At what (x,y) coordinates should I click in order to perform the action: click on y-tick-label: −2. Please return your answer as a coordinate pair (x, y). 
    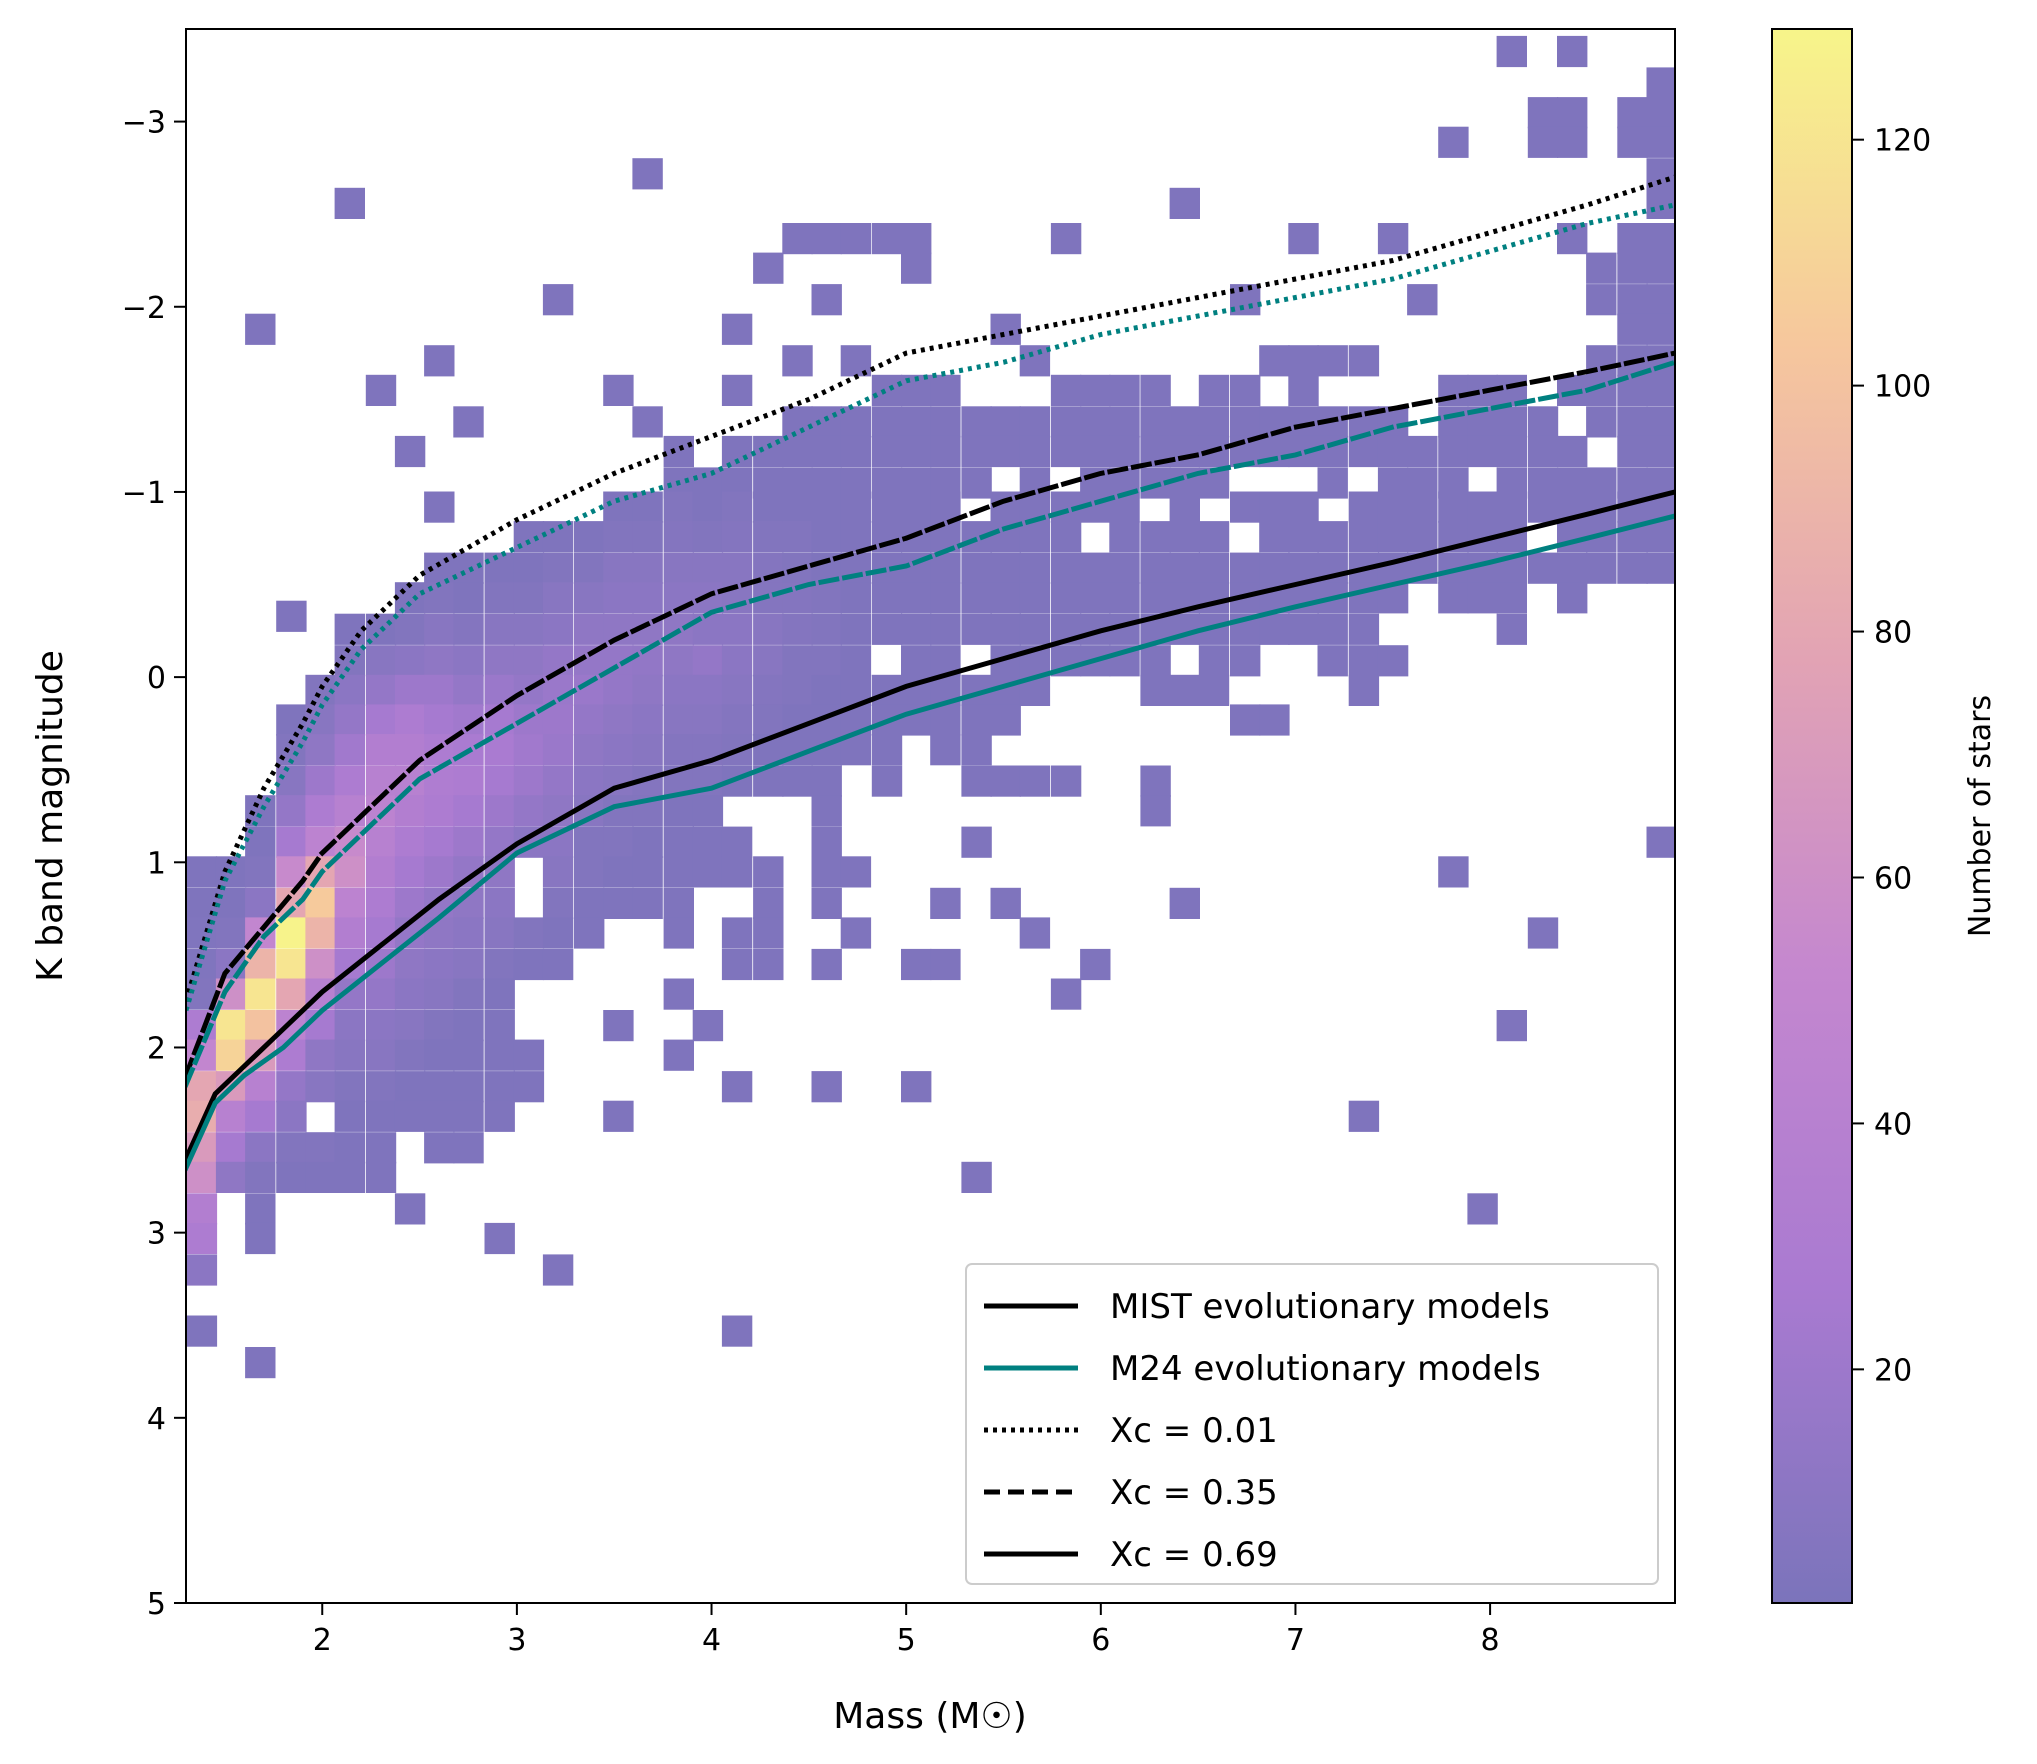
    Looking at the image, I should click on (144, 308).